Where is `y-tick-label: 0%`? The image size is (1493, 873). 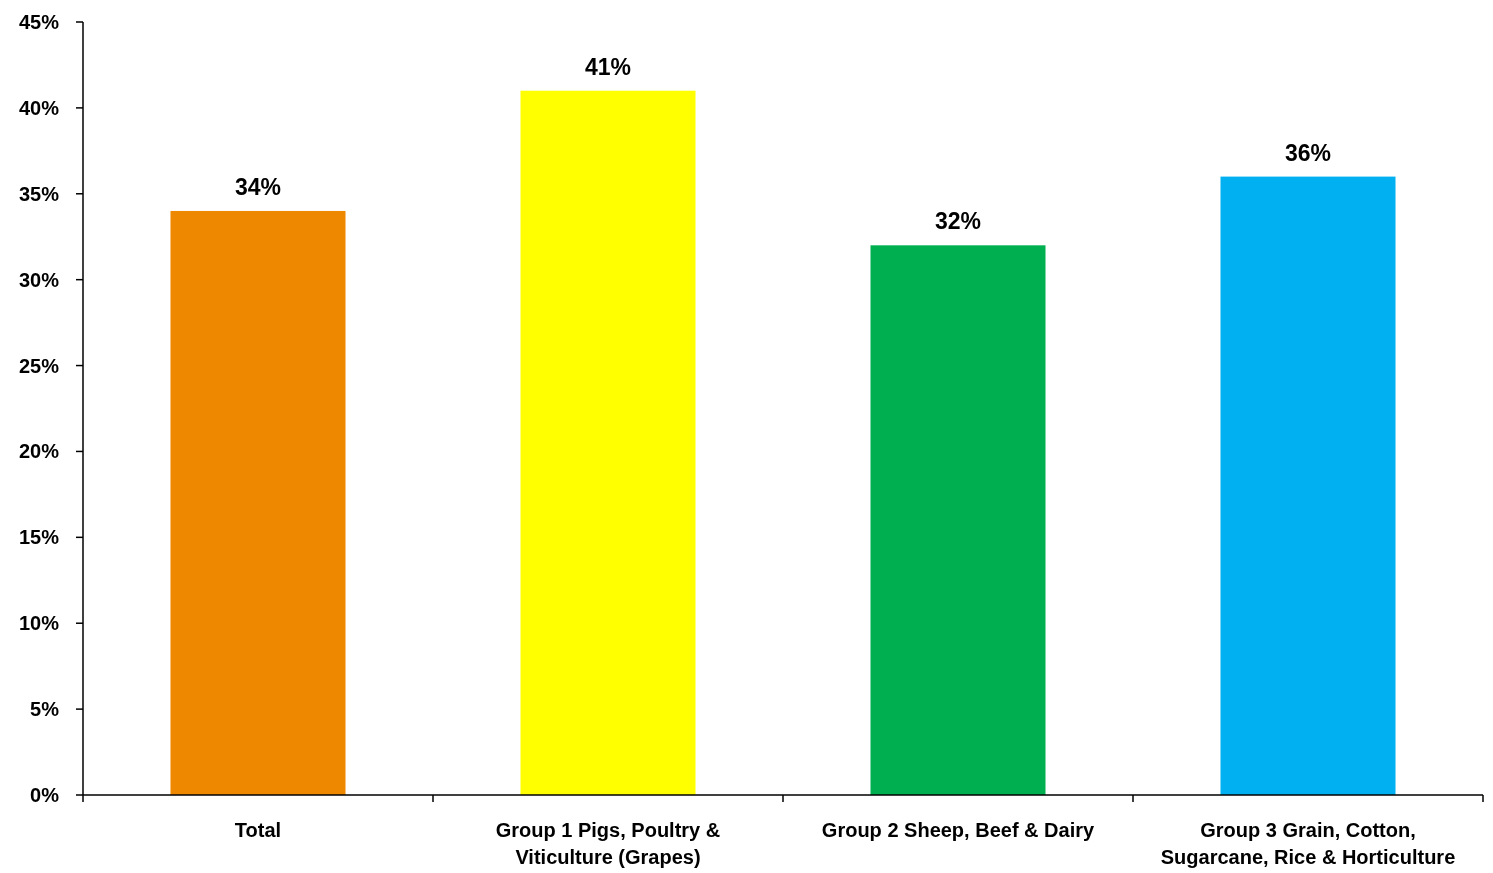 y-tick-label: 0% is located at coordinates (45, 795).